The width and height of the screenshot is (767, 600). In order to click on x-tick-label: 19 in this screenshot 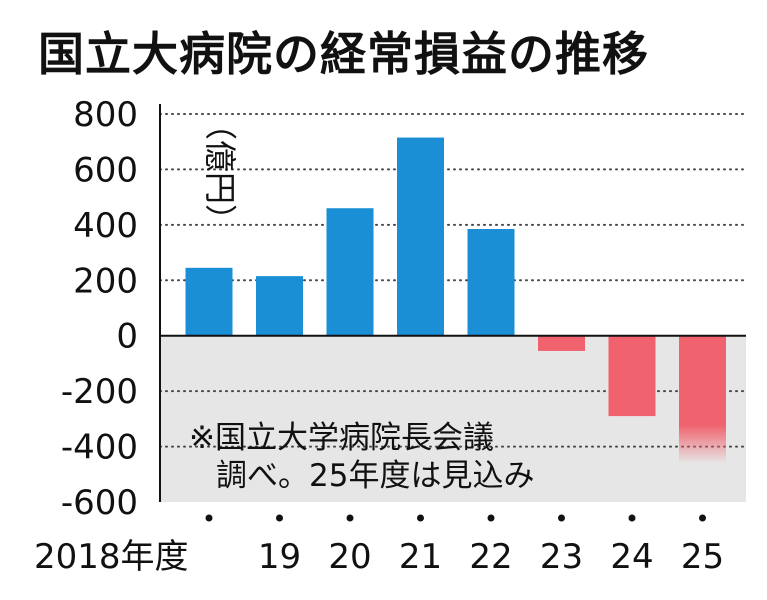, I will do `click(279, 557)`.